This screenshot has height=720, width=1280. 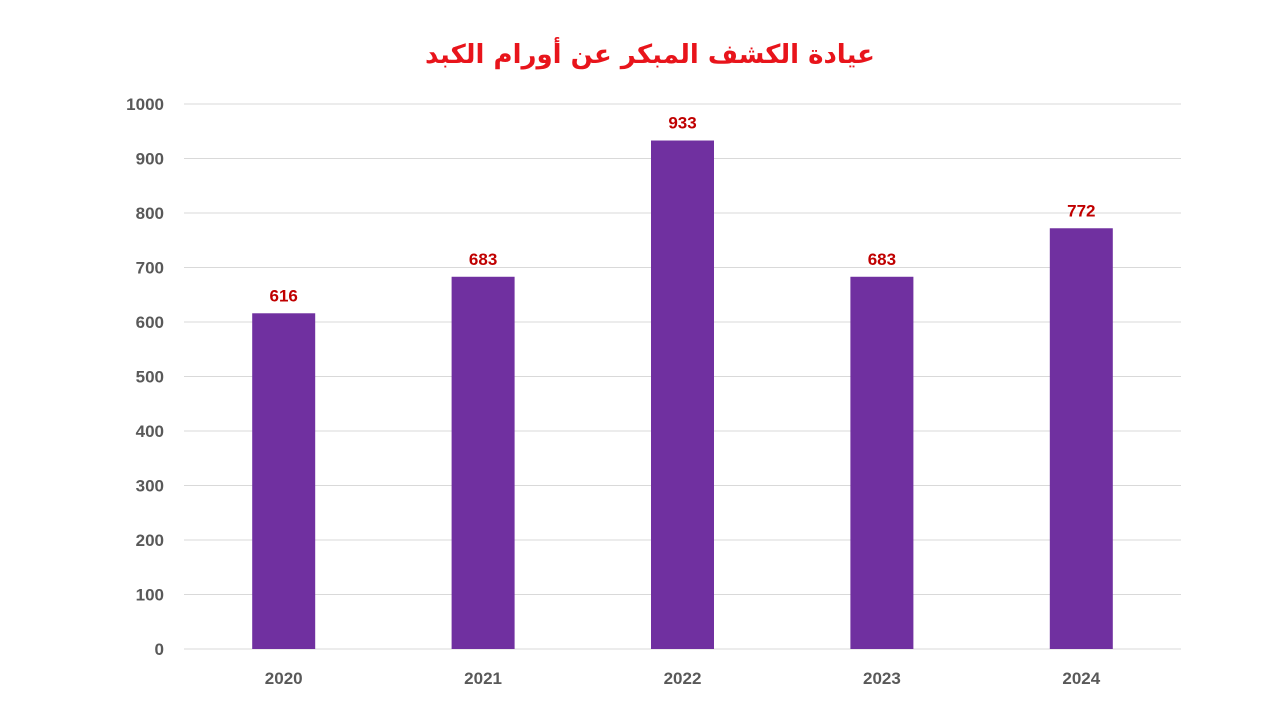 I want to click on data-label: 933, so click(x=682, y=123).